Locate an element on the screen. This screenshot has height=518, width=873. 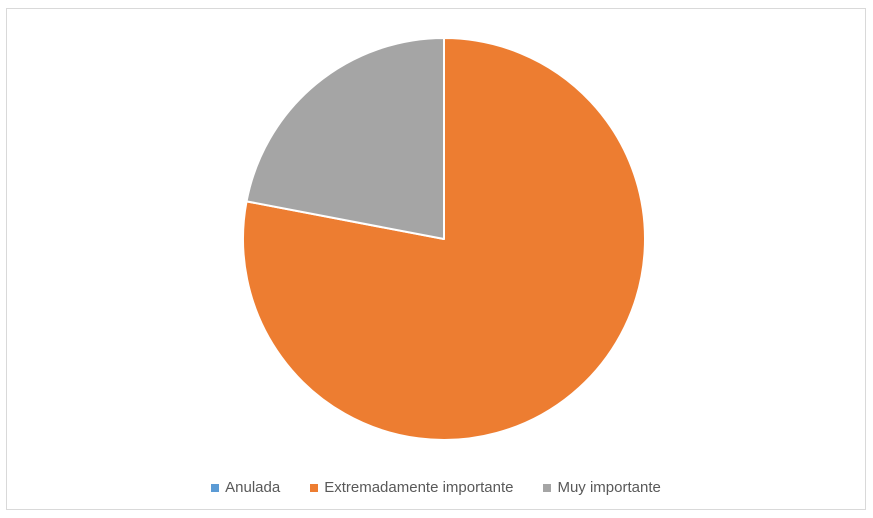
legend-item-anulada: Anulada is located at coordinates (245, 487).